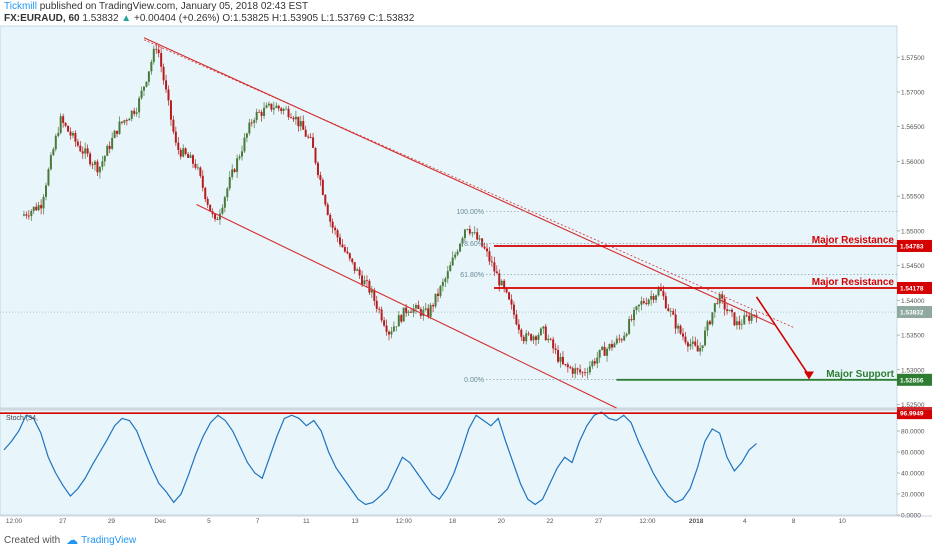  I want to click on fib-level-label: 0.00%, so click(474, 380).